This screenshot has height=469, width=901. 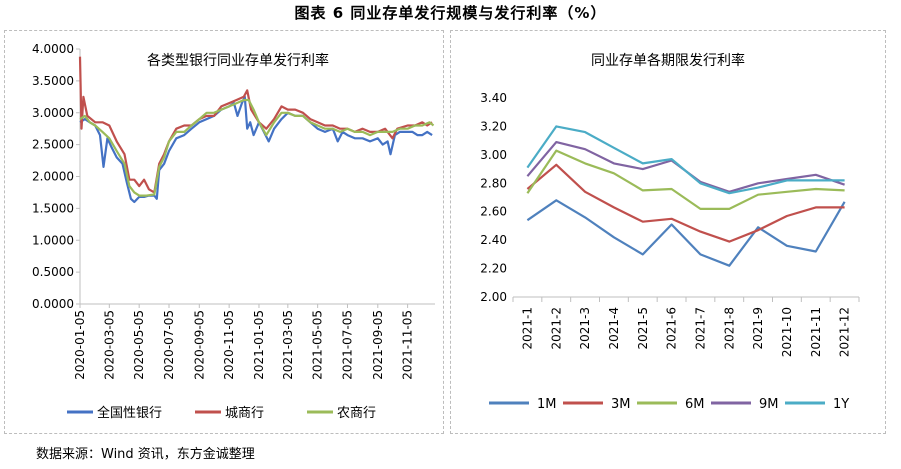 What do you see at coordinates (758, 328) in the screenshot?
I see `x-tick-label: 2021-9` at bounding box center [758, 328].